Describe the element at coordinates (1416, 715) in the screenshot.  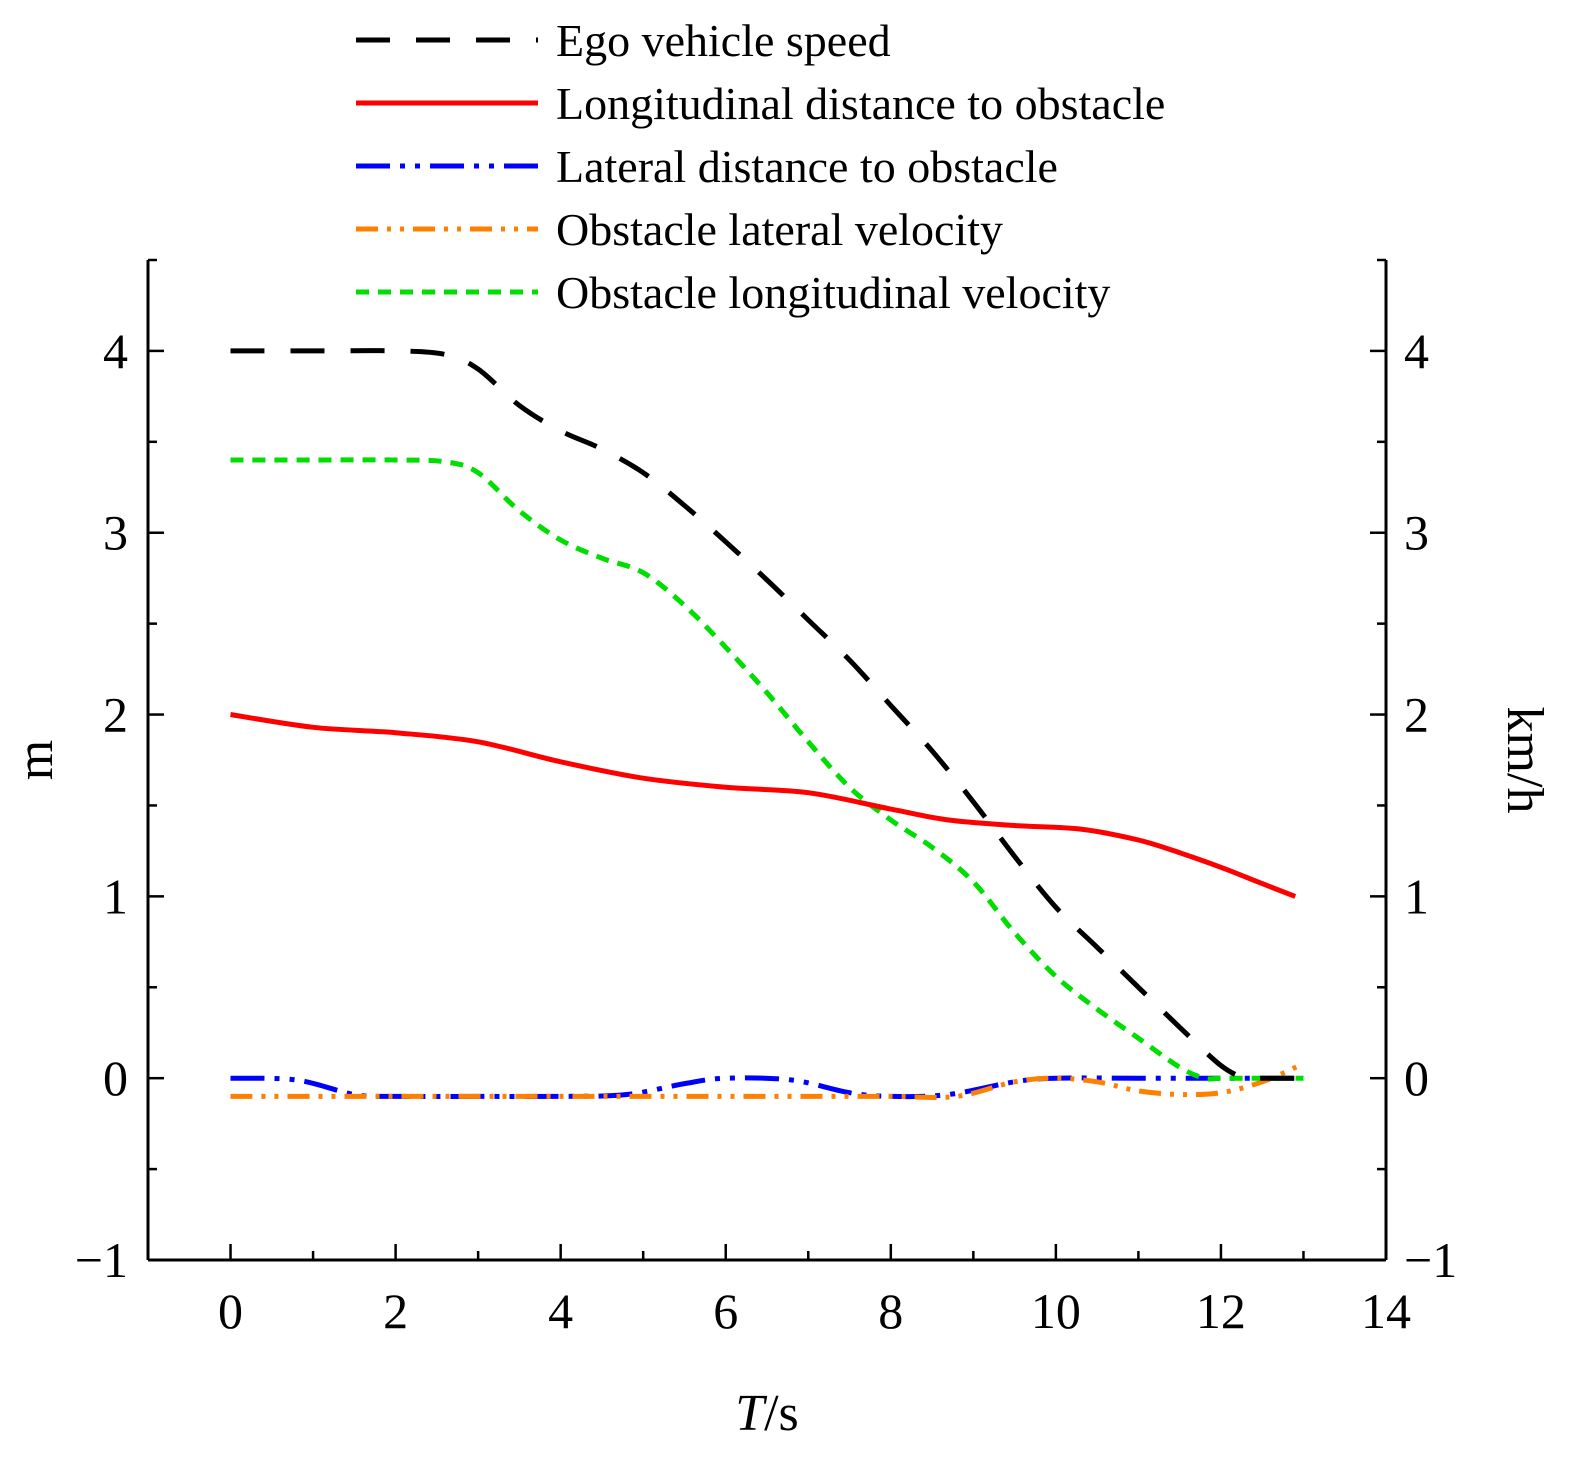
I see `y2-tick-label: 2` at that location.